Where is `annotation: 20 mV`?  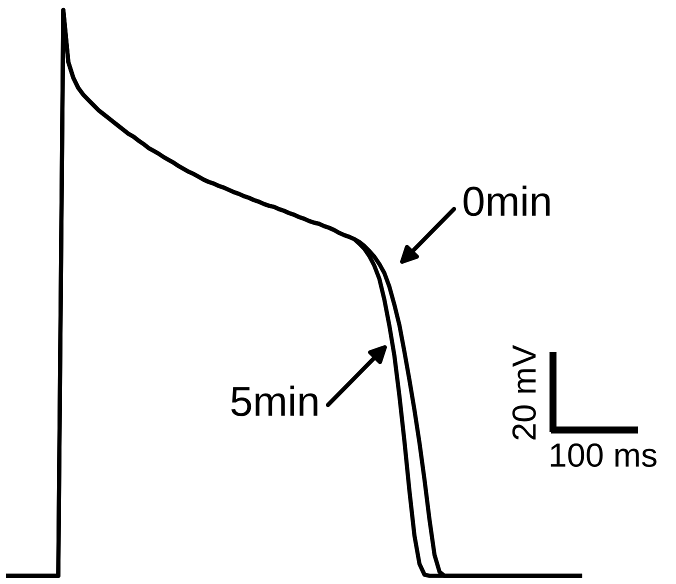
annotation: 20 mV is located at coordinates (524, 392).